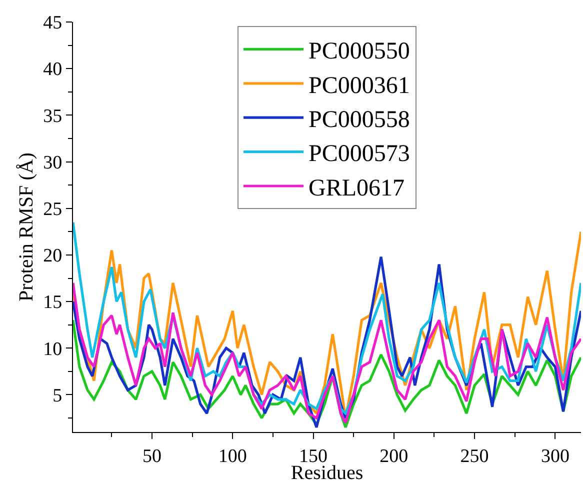 Image resolution: width=583 pixels, height=484 pixels. I want to click on legend-label: GRL0617, so click(356, 188).